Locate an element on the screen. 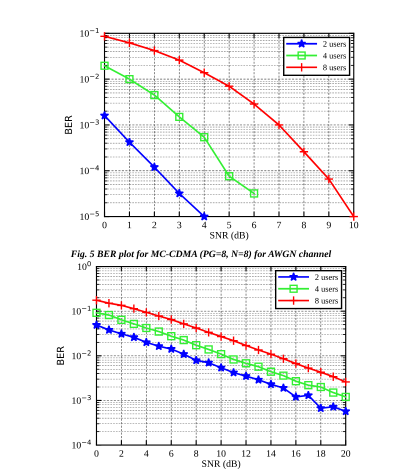 The width and height of the screenshot is (402, 476). x-tick-label: 0 is located at coordinates (104, 225).